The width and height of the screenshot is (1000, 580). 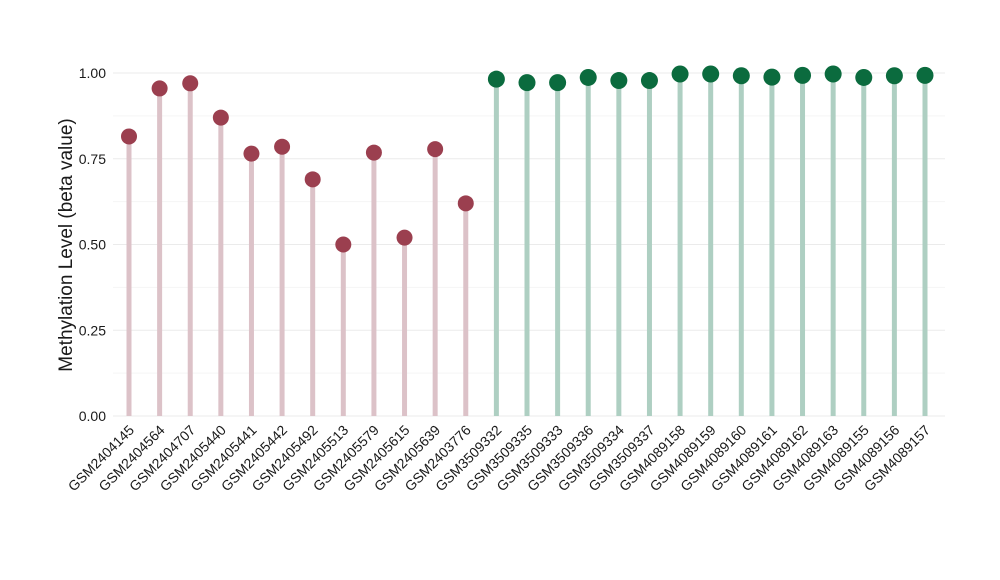 I want to click on y-axis-ticks: 0.00 0.25 0.50 0.75 1.00, so click(x=92, y=244).